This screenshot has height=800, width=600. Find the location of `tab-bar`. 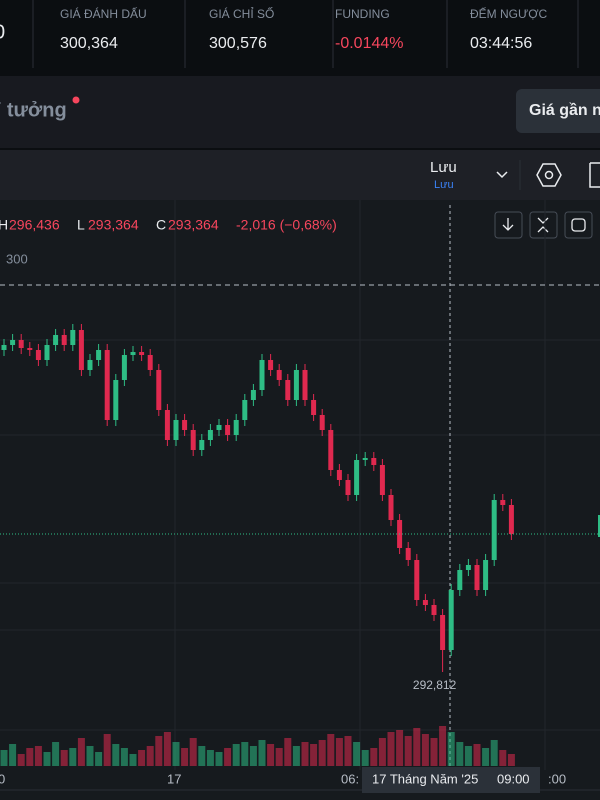

tab-bar is located at coordinates (300, 112).